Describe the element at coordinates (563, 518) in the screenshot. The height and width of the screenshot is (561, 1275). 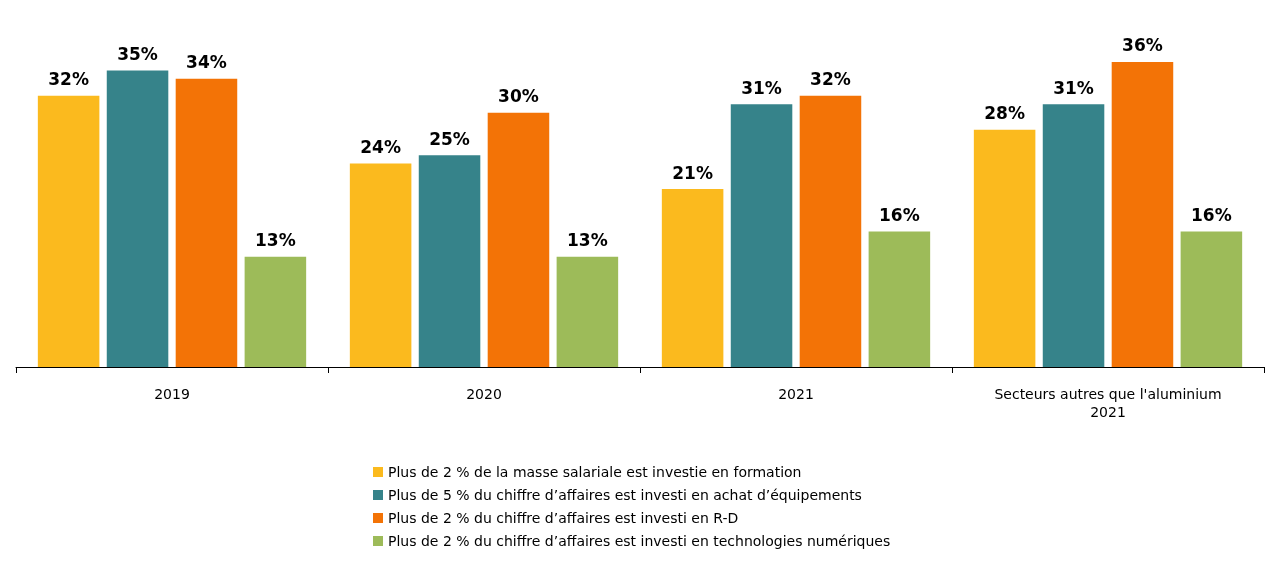
I see `legend-label: Plus de 2 % du chiffre d’affaires est investi en R-D` at that location.